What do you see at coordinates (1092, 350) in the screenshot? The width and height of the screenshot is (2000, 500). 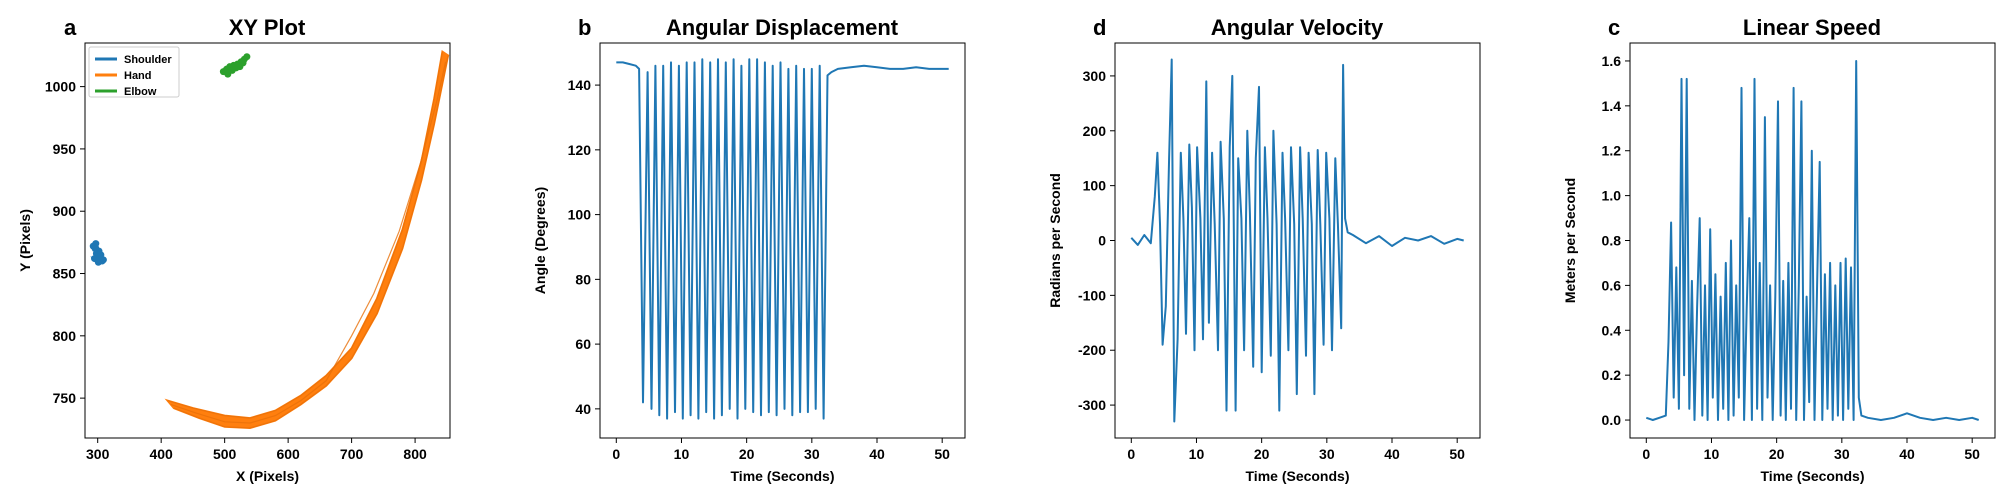 I see `y-tick-label: -200` at bounding box center [1092, 350].